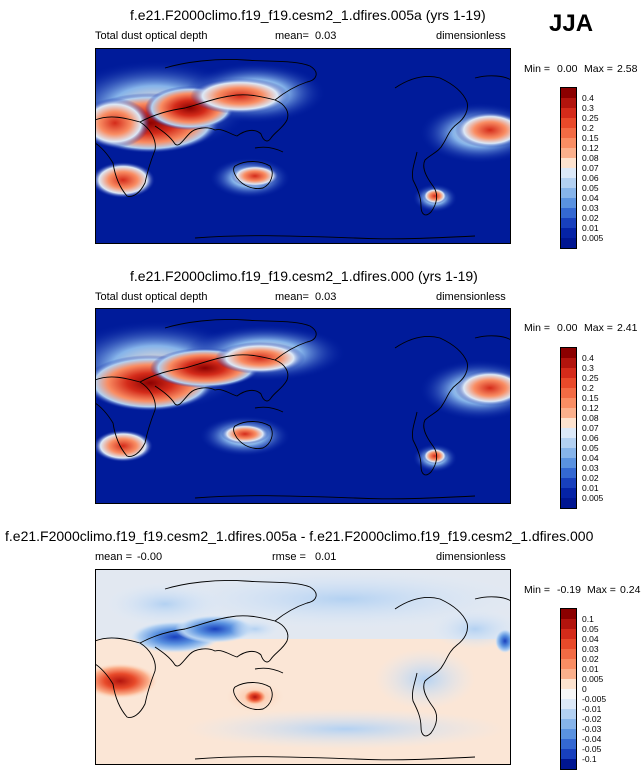 The width and height of the screenshot is (644, 782). What do you see at coordinates (326, 557) in the screenshot?
I see `panel3-rmse-value: 0.01` at bounding box center [326, 557].